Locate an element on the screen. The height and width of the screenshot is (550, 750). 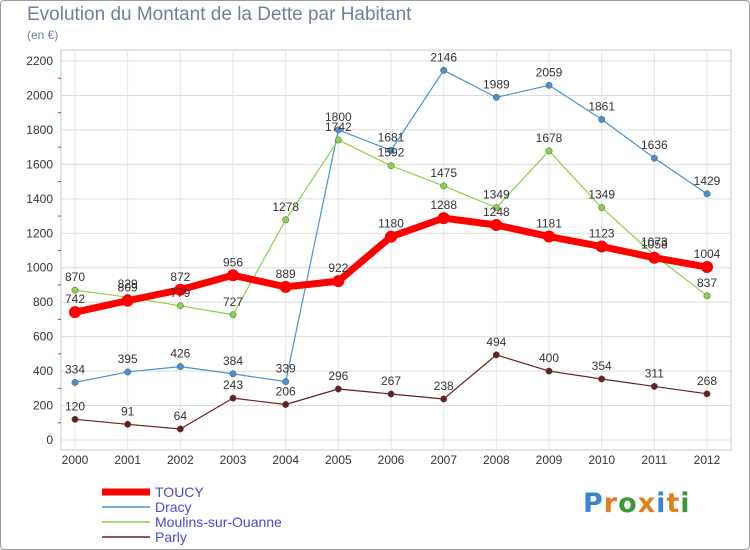
data-label: 1742 is located at coordinates (338, 127).